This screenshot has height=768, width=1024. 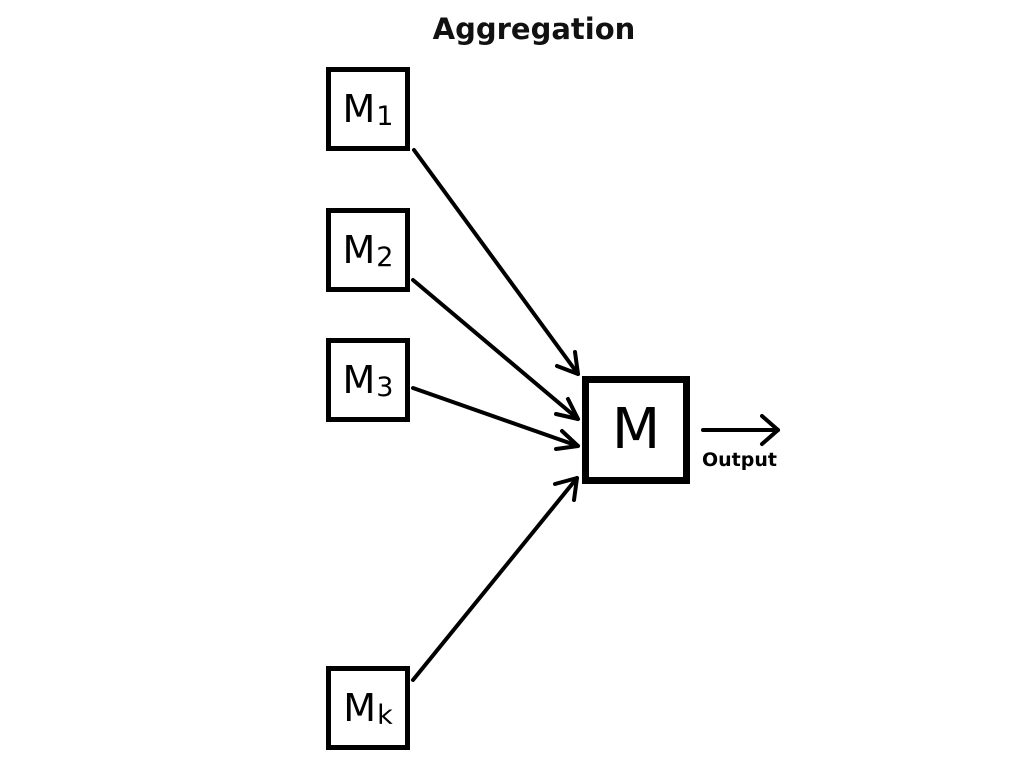 What do you see at coordinates (496, 262) in the screenshot?
I see `arrow-m1-to-m` at bounding box center [496, 262].